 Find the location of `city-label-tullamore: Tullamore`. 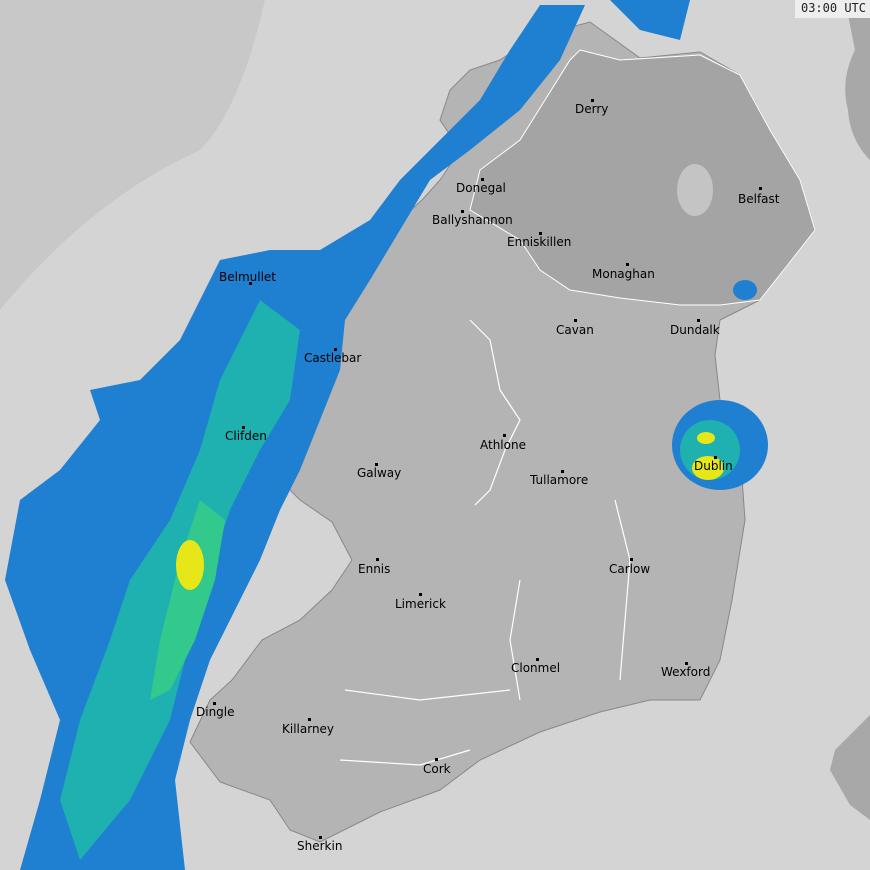

city-label-tullamore: Tullamore is located at coordinates (559, 480).